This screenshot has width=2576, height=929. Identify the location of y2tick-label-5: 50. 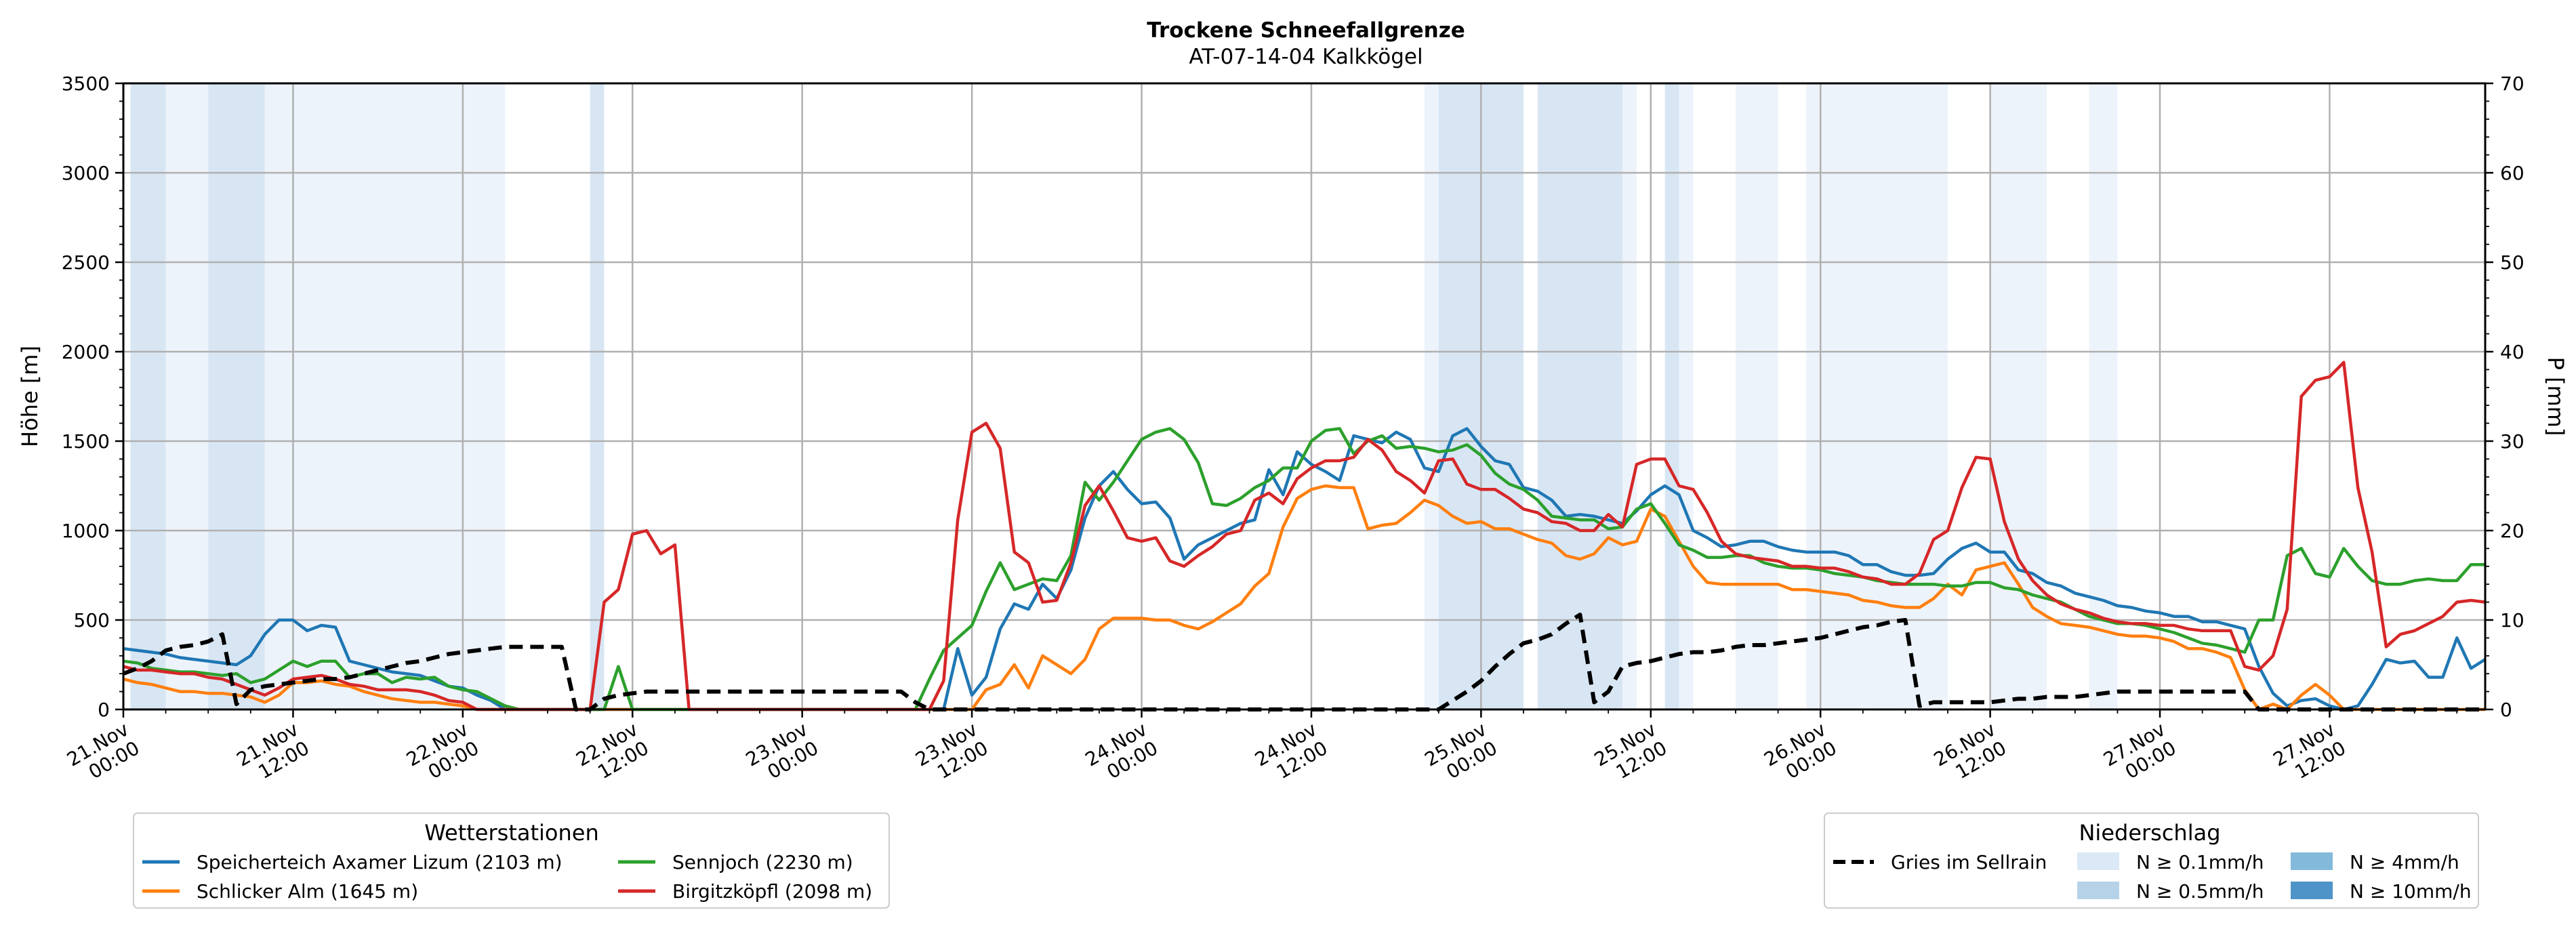
(2512, 262).